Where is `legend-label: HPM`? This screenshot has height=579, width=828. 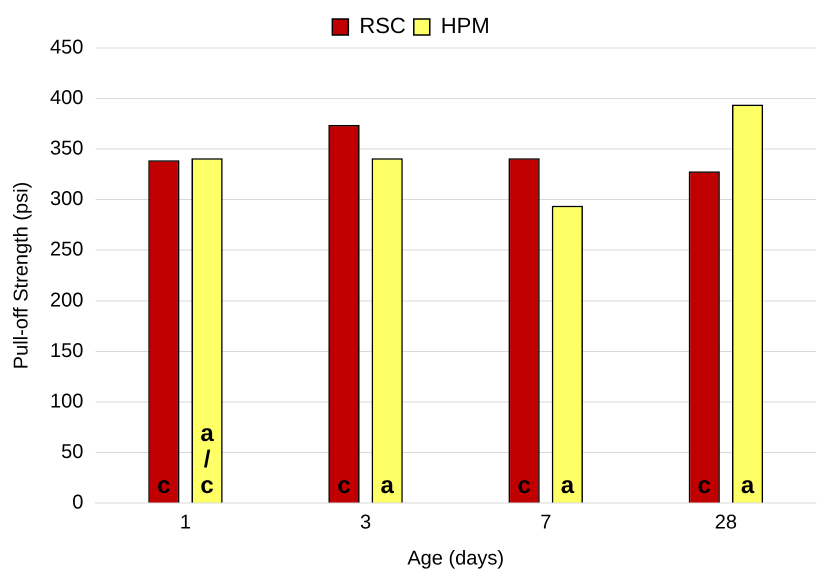
legend-label: HPM is located at coordinates (465, 25).